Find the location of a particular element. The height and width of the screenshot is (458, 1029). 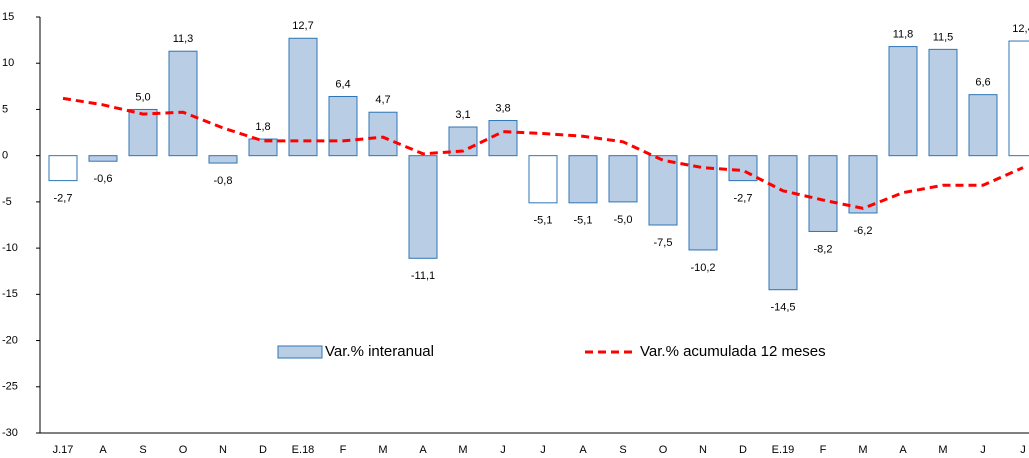

legend-swatch is located at coordinates (300, 352).